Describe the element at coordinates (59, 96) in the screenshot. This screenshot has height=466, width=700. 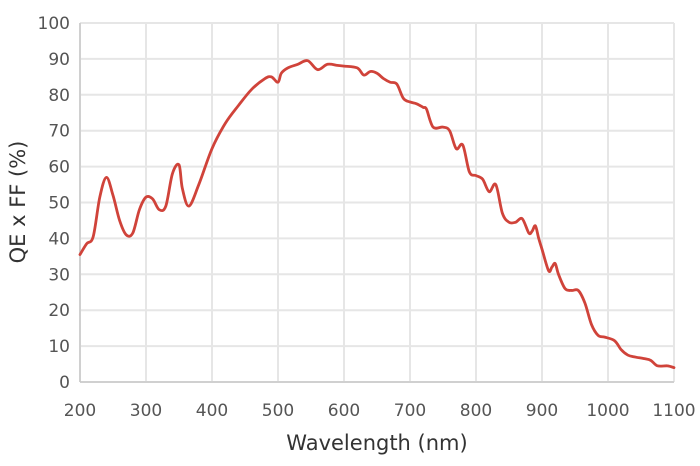
I see `y-tick-label: 80` at that location.